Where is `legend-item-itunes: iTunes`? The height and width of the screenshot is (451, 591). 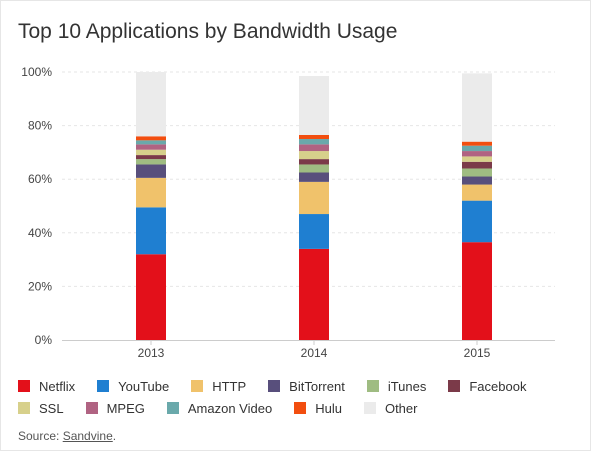
legend-item-itunes: iTunes is located at coordinates (396, 386).